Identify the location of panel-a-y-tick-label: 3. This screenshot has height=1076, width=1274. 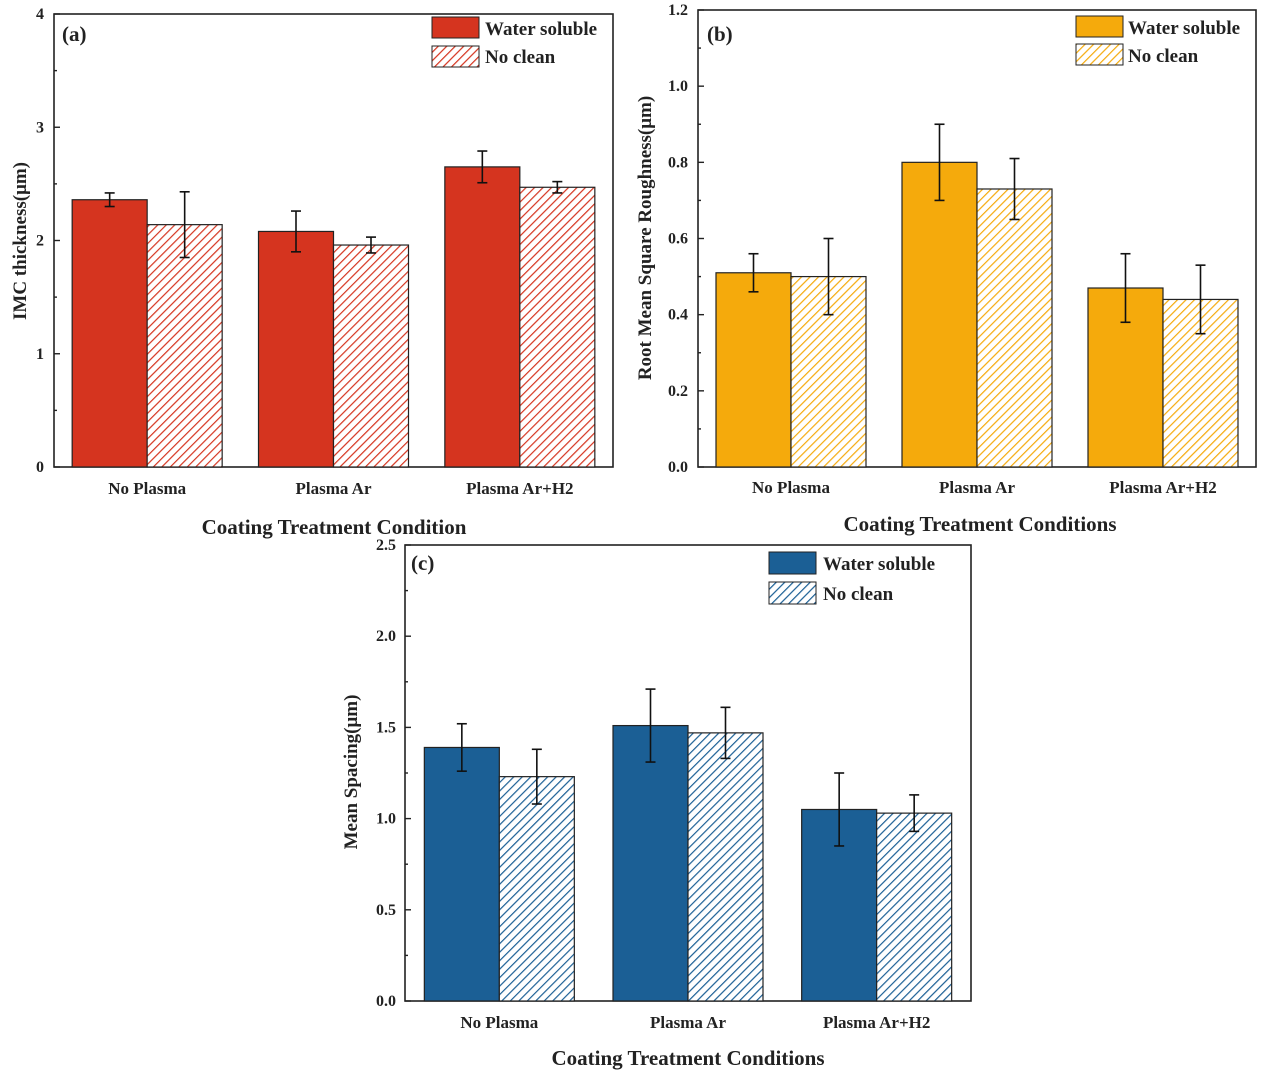
(40, 127).